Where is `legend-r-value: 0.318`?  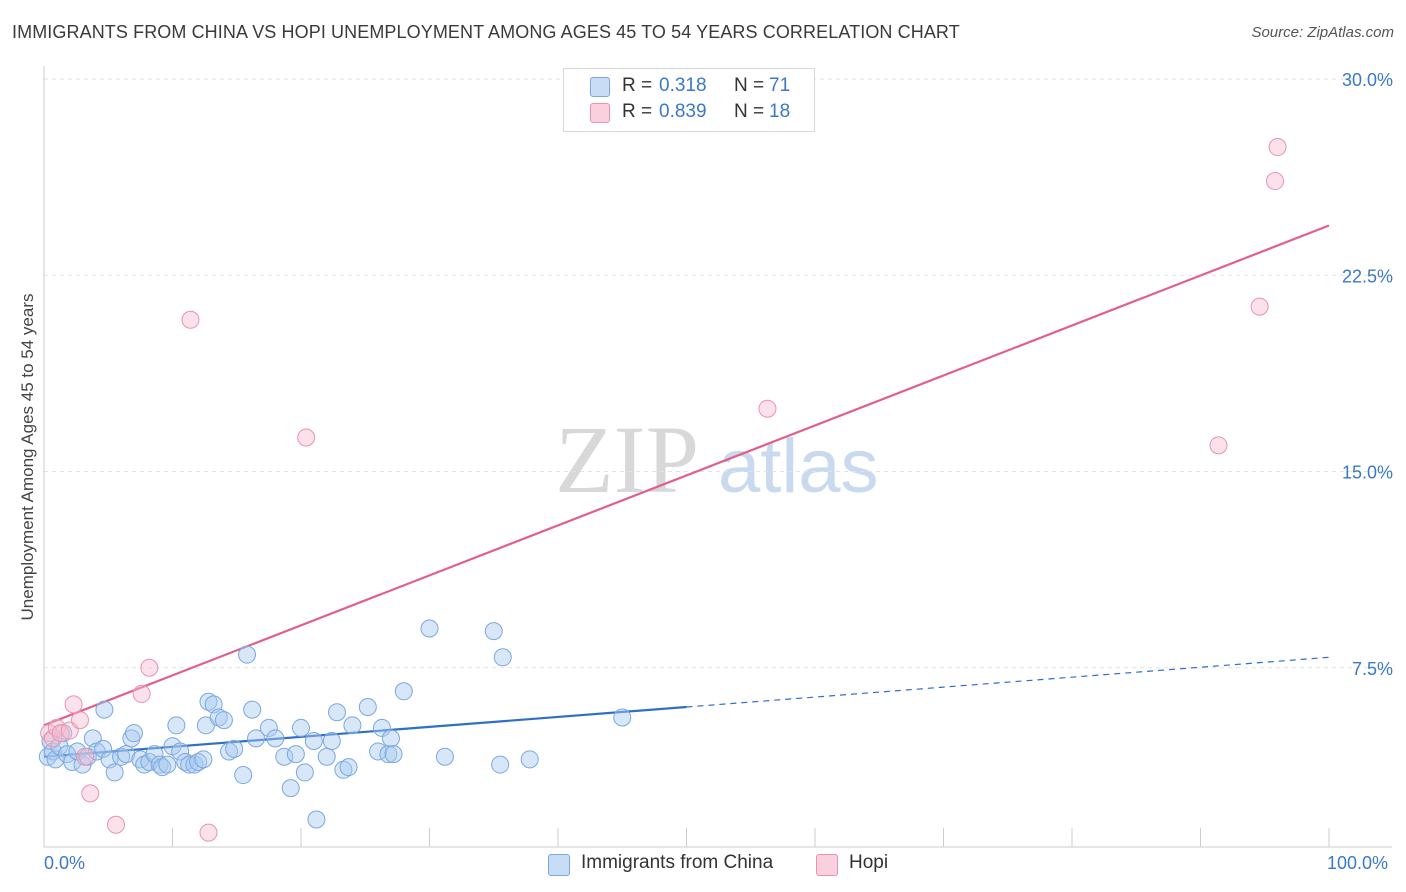 legend-r-value: 0.318 is located at coordinates (683, 85).